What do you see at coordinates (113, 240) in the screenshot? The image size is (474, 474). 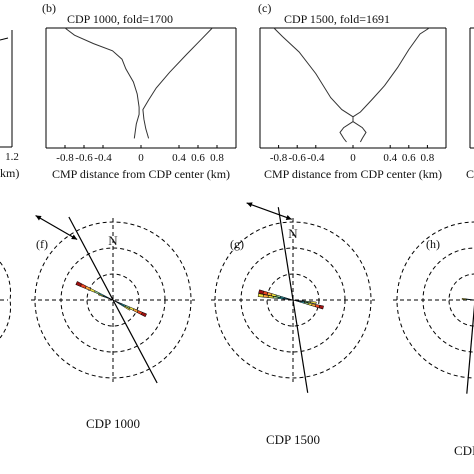 I see `panel-f-north-label: N` at bounding box center [113, 240].